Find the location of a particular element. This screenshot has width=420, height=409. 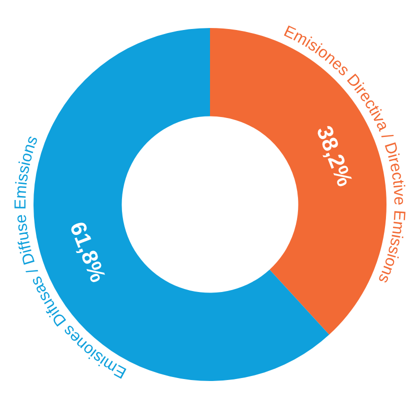

data-label: 61,8% is located at coordinates (88, 252).